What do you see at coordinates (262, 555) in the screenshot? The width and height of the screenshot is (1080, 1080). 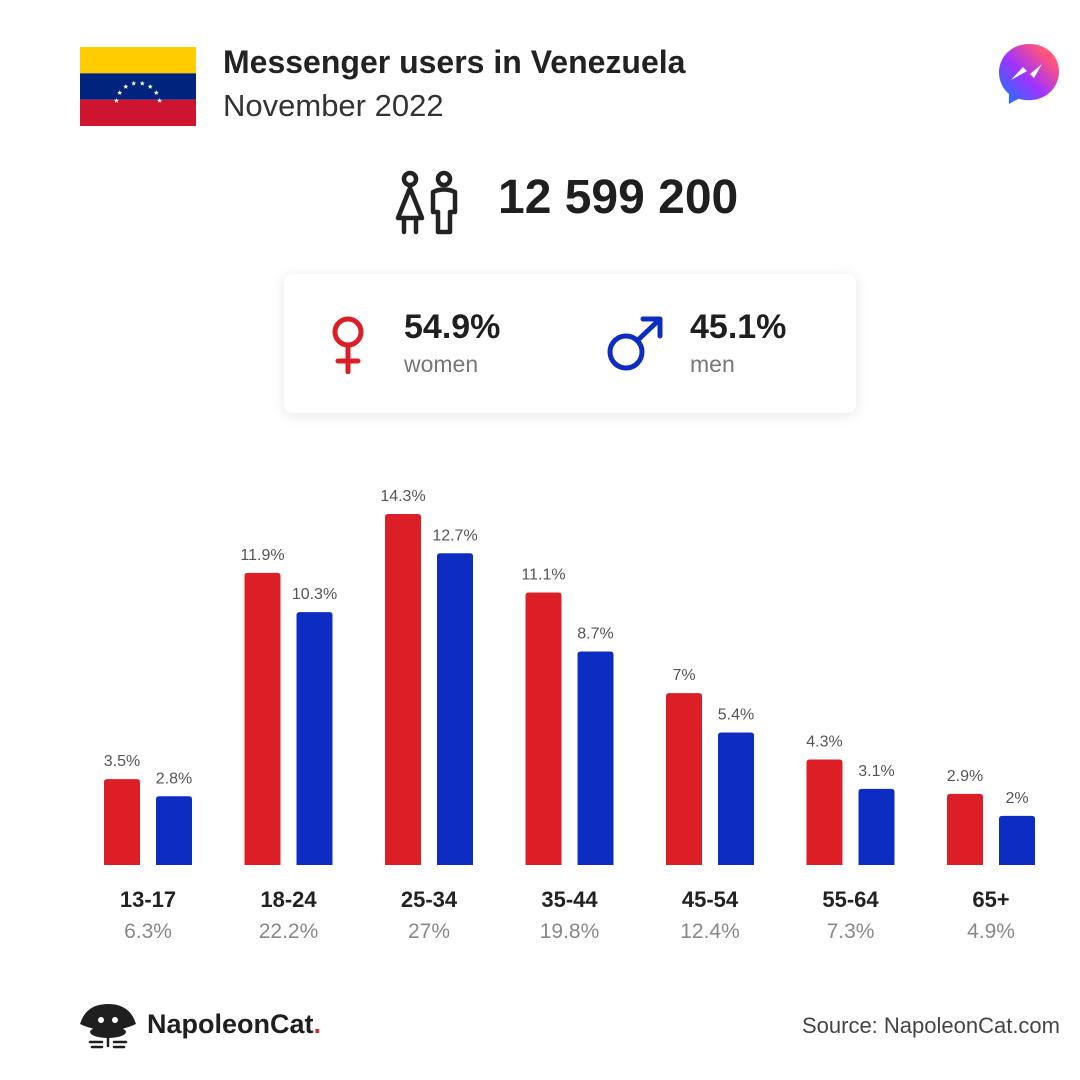 I see `bar-value-label: 11.9%` at bounding box center [262, 555].